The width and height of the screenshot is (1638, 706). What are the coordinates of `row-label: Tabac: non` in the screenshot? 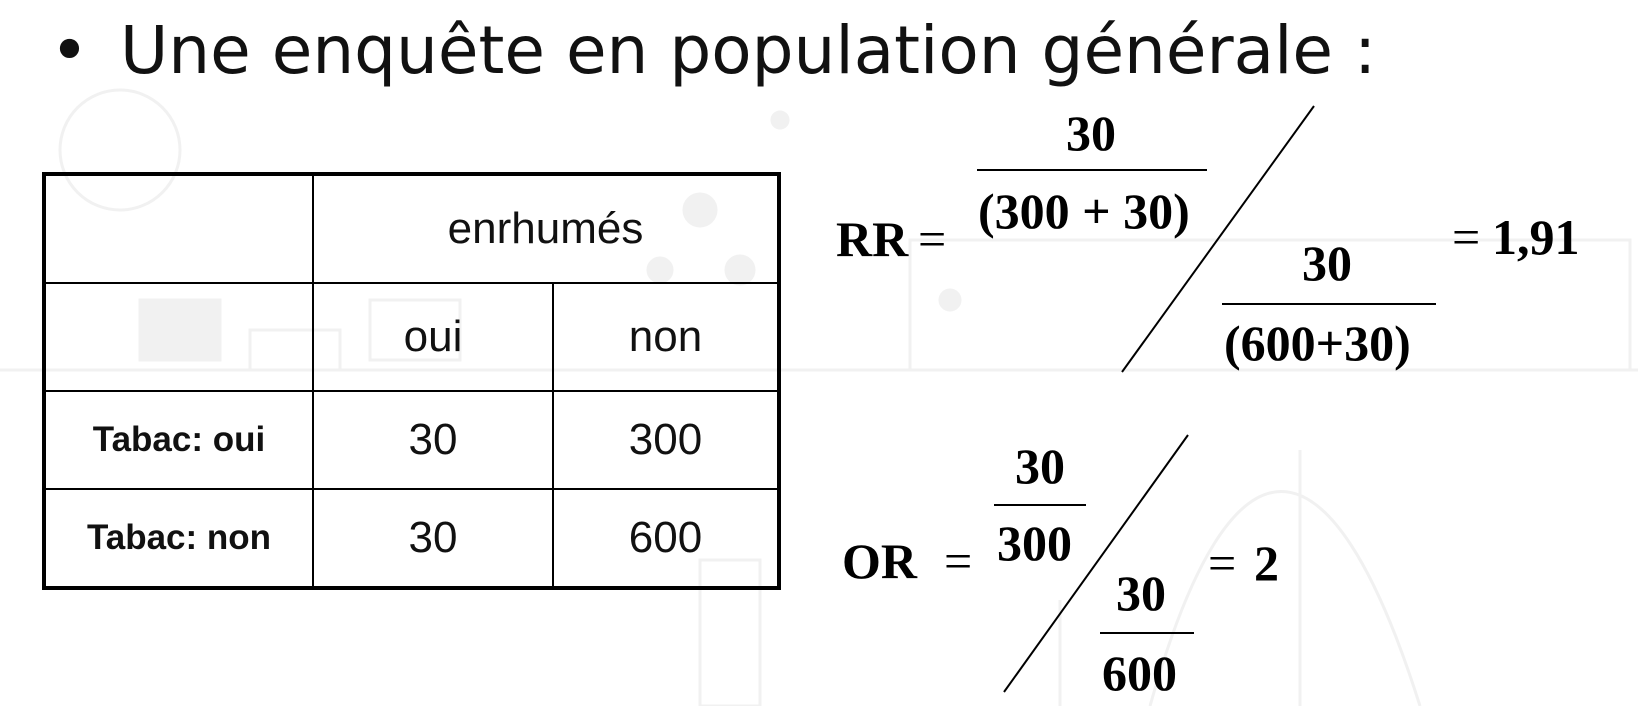 It's located at (178, 538).